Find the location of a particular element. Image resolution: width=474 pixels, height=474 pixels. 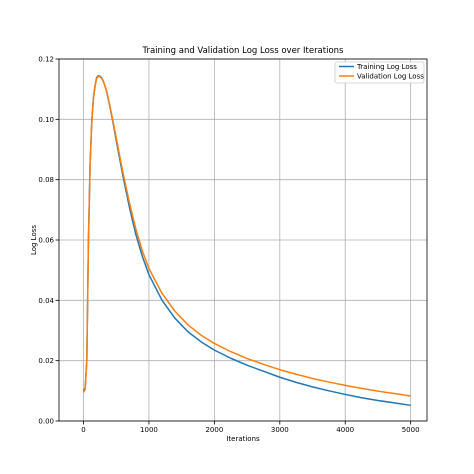

x-tick-label: 3000 is located at coordinates (280, 430).